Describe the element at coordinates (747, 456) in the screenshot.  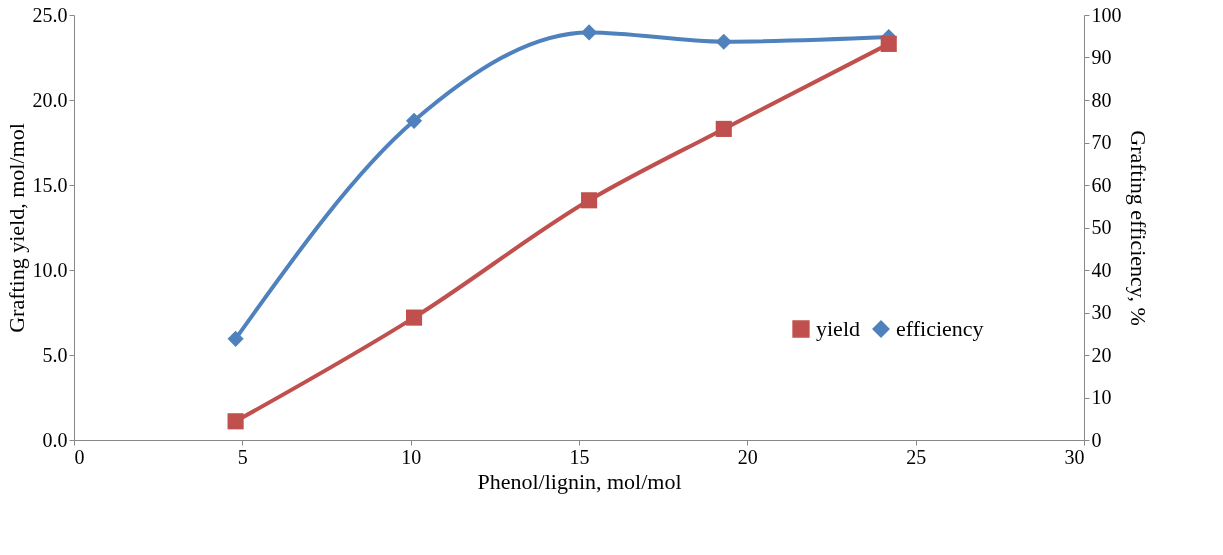
I see `x-tick-label: 20` at that location.